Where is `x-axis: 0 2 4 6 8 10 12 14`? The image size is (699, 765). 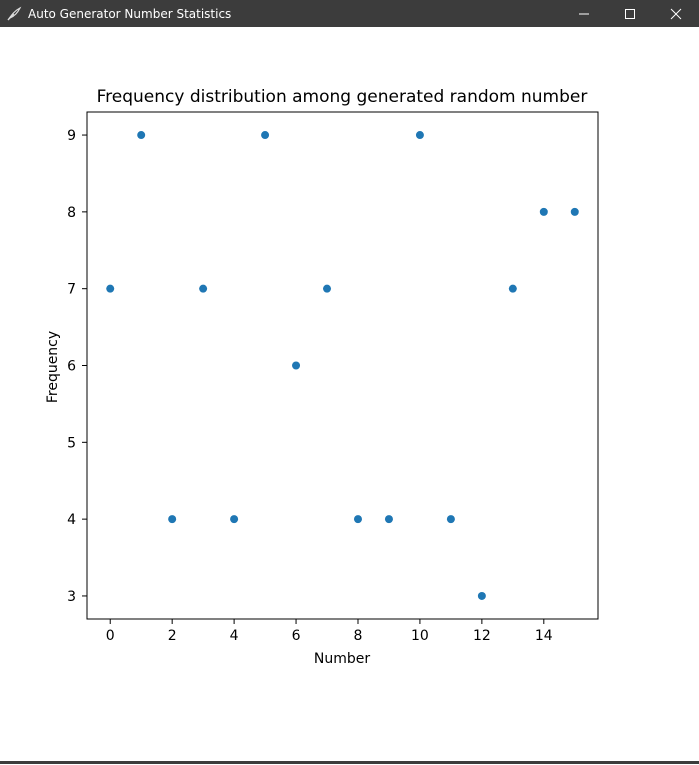 x-axis: 0 2 4 6 8 10 12 14 is located at coordinates (329, 631).